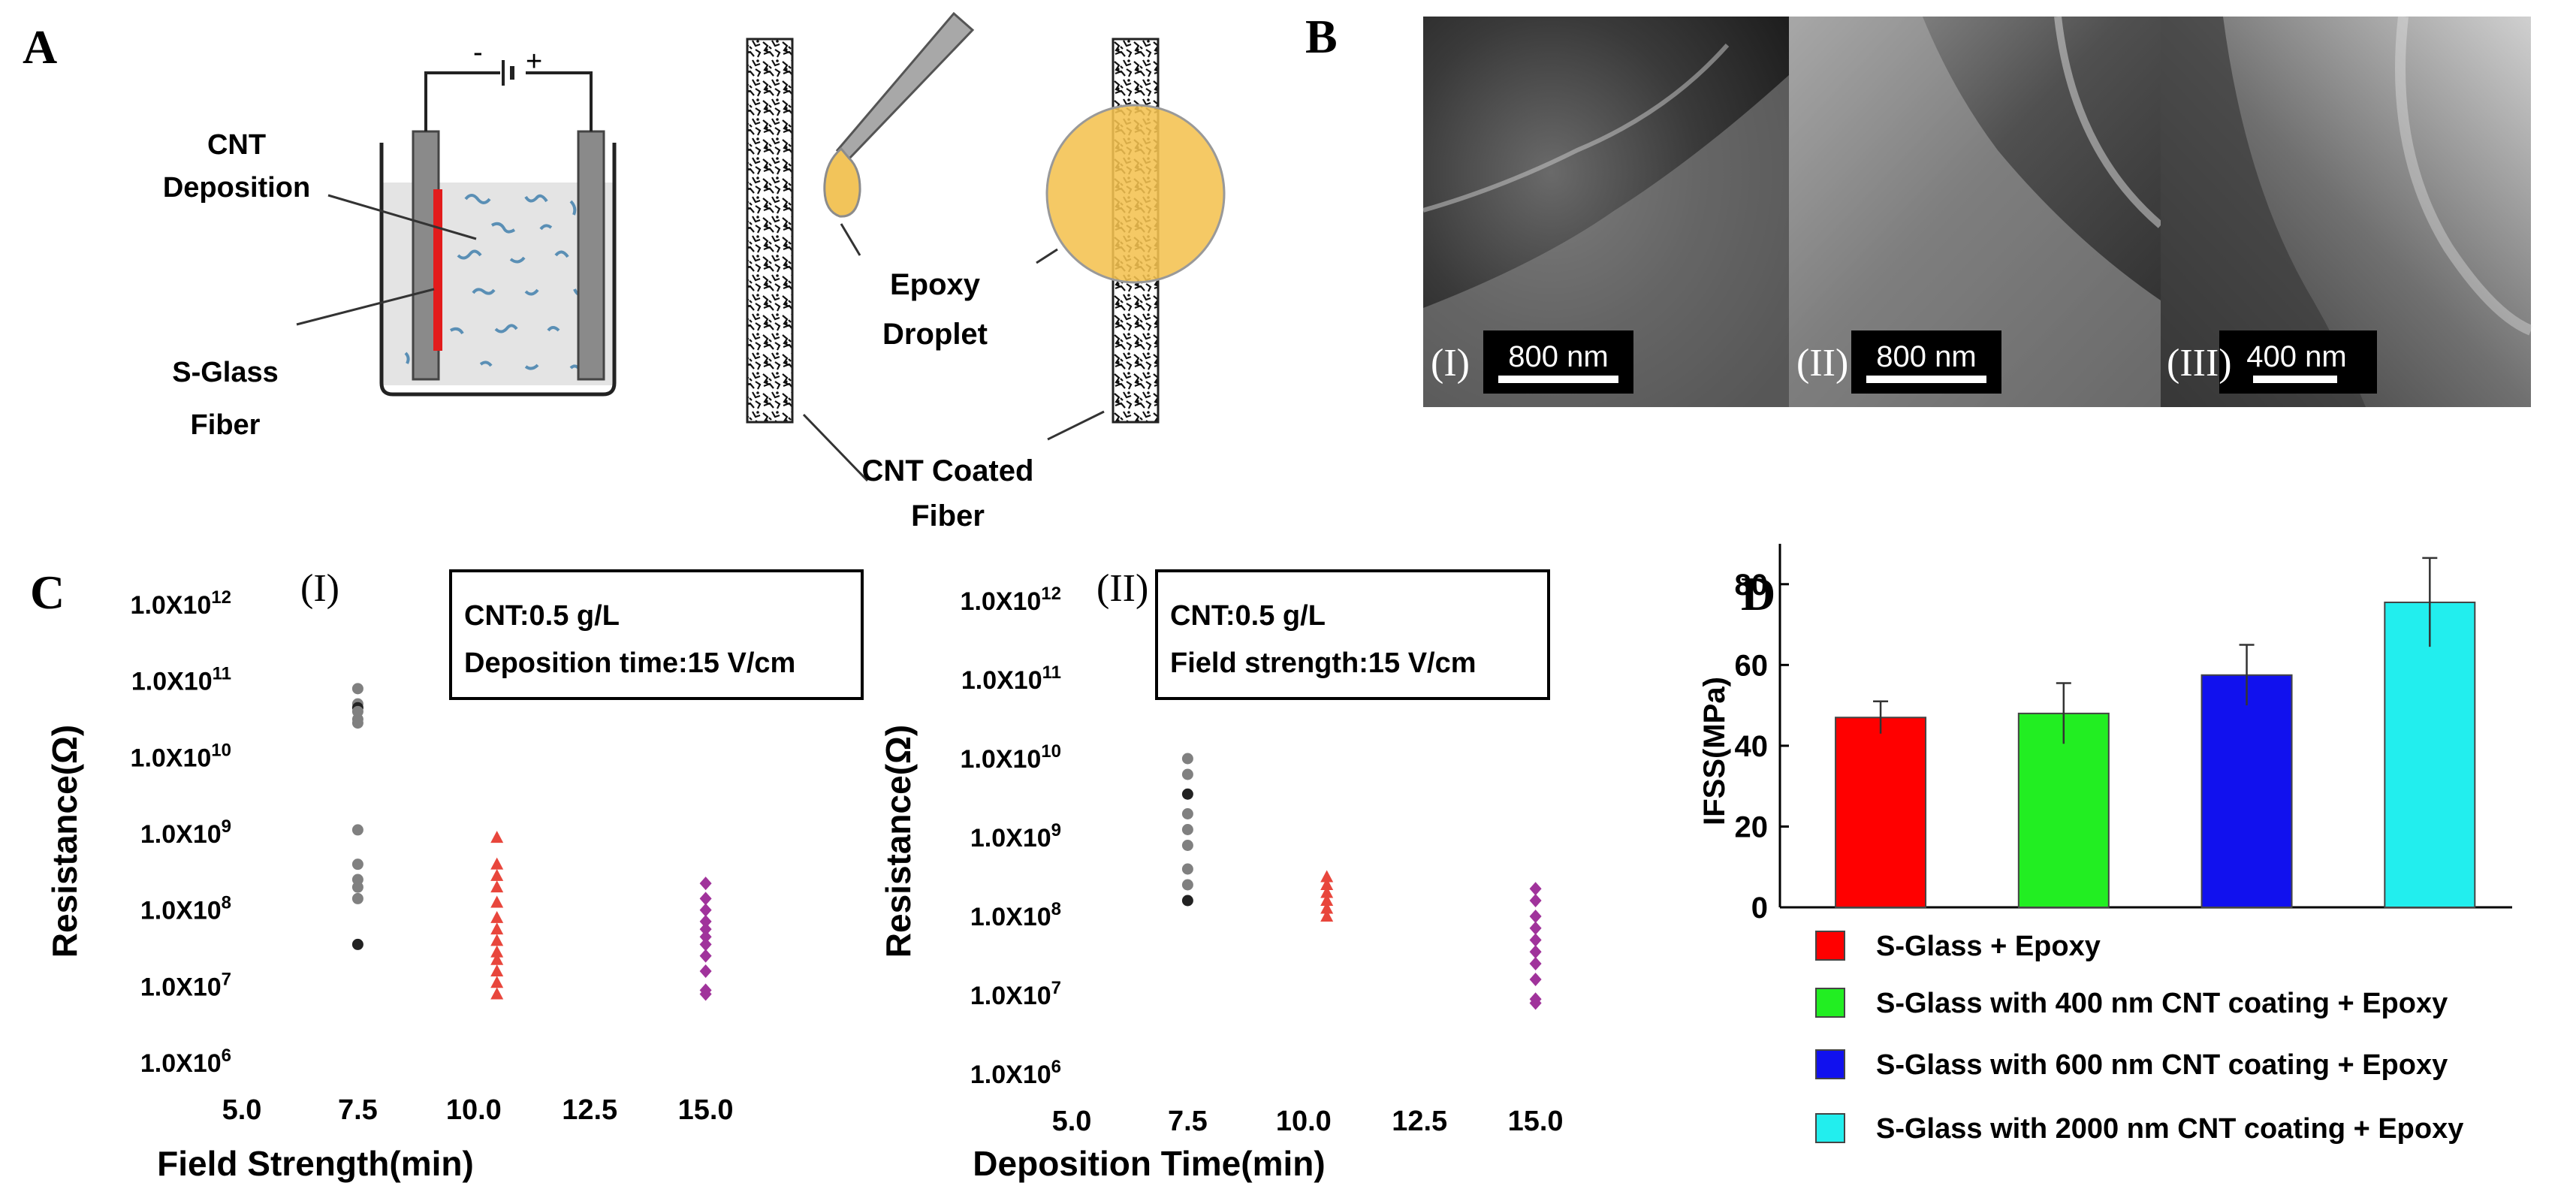 Image resolution: width=2576 pixels, height=1201 pixels. Describe the element at coordinates (1047, 256) in the screenshot. I see `arrow-droplet` at that location.